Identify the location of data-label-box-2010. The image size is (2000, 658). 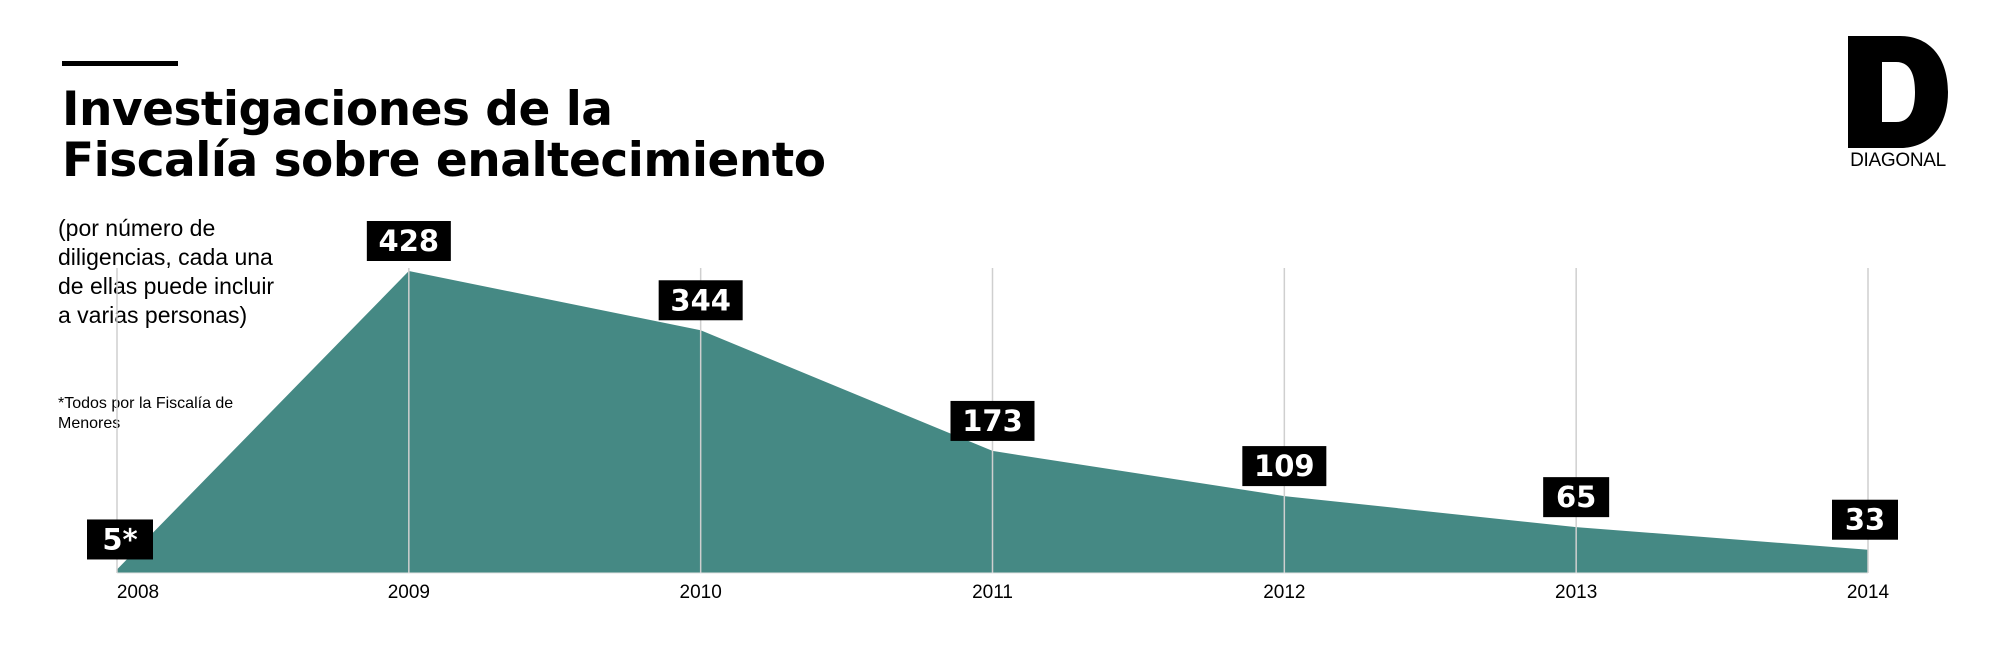
(700, 300).